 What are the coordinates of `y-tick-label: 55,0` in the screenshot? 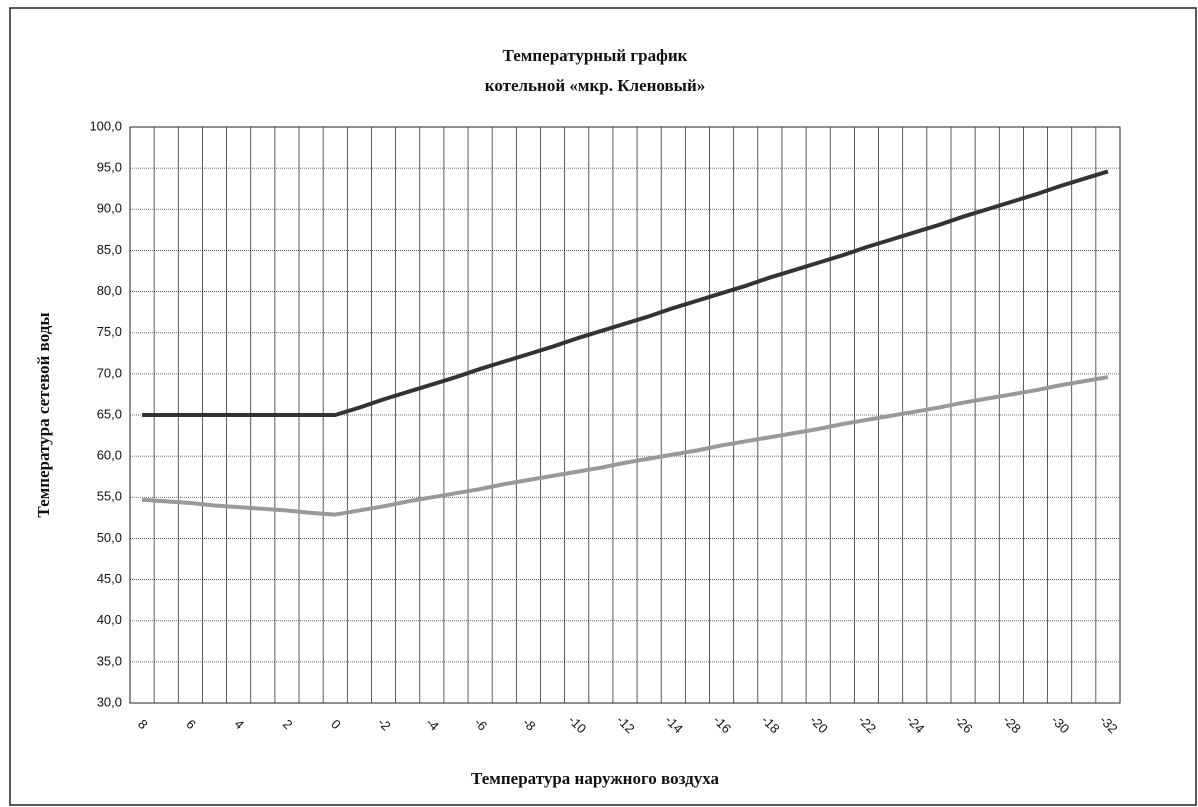 It's located at (109, 496).